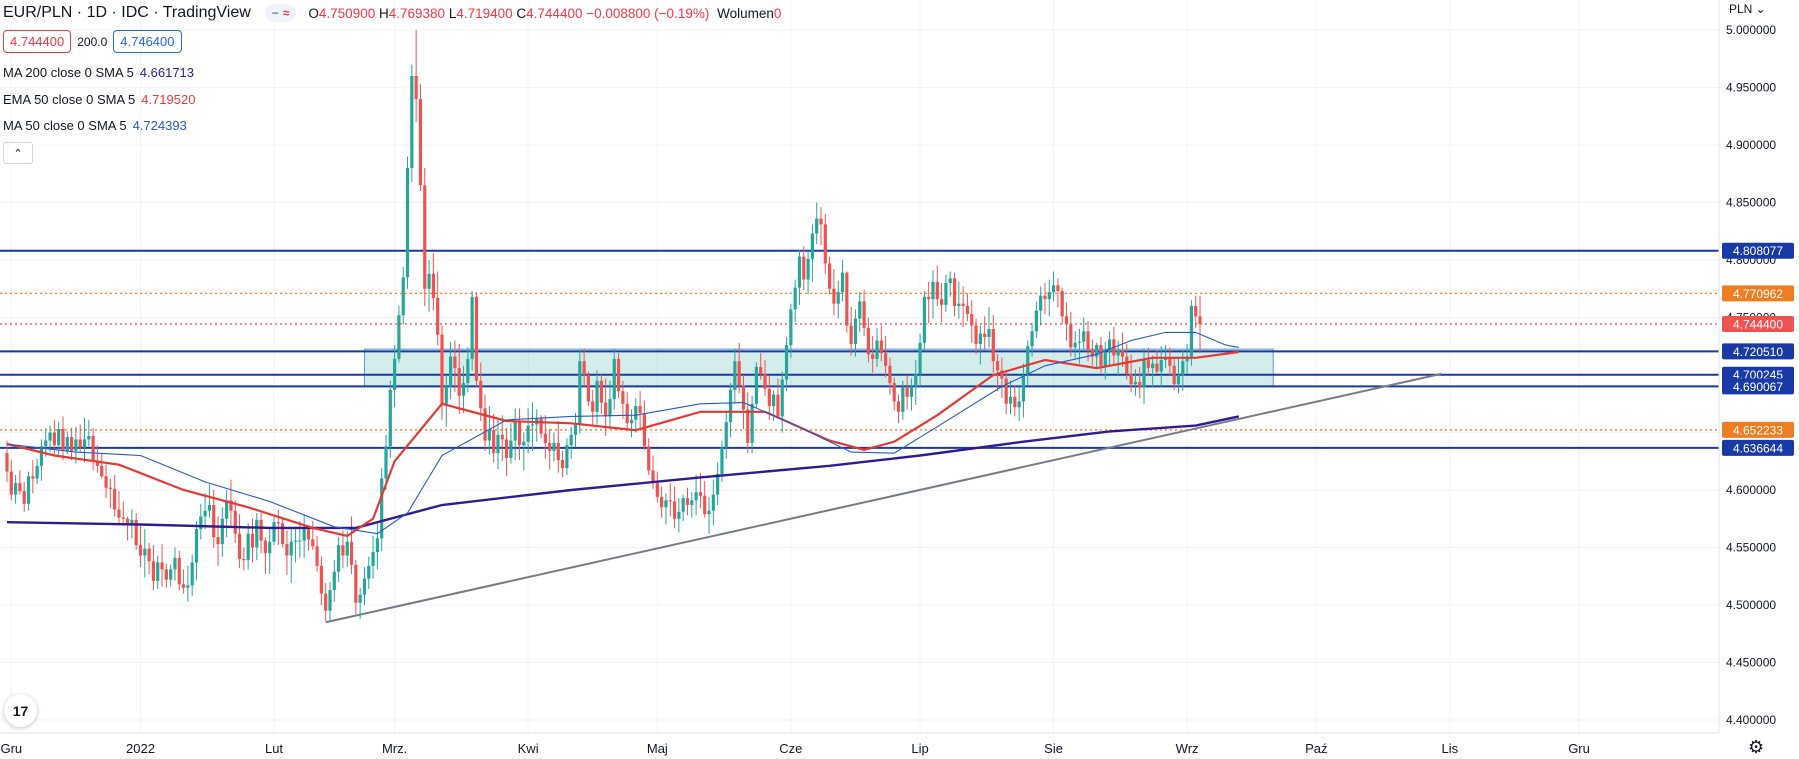 The image size is (1799, 759). I want to click on gear-icon: ⚙, so click(1756, 747).